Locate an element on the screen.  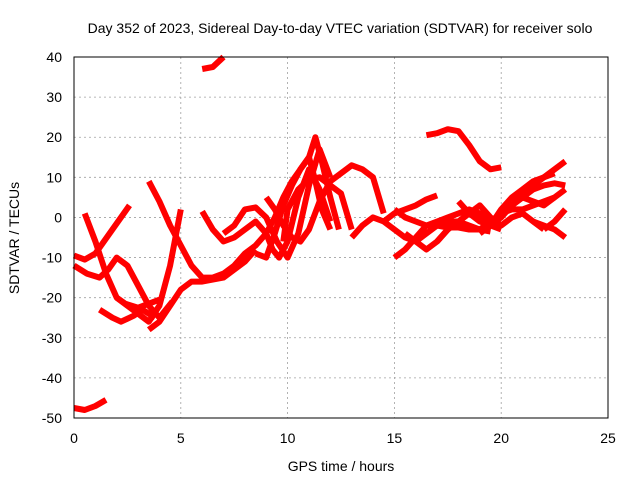
y-tick-labels: -50 -40 -30 -20 -10 0 10 20 30 40 is located at coordinates (52, 237).